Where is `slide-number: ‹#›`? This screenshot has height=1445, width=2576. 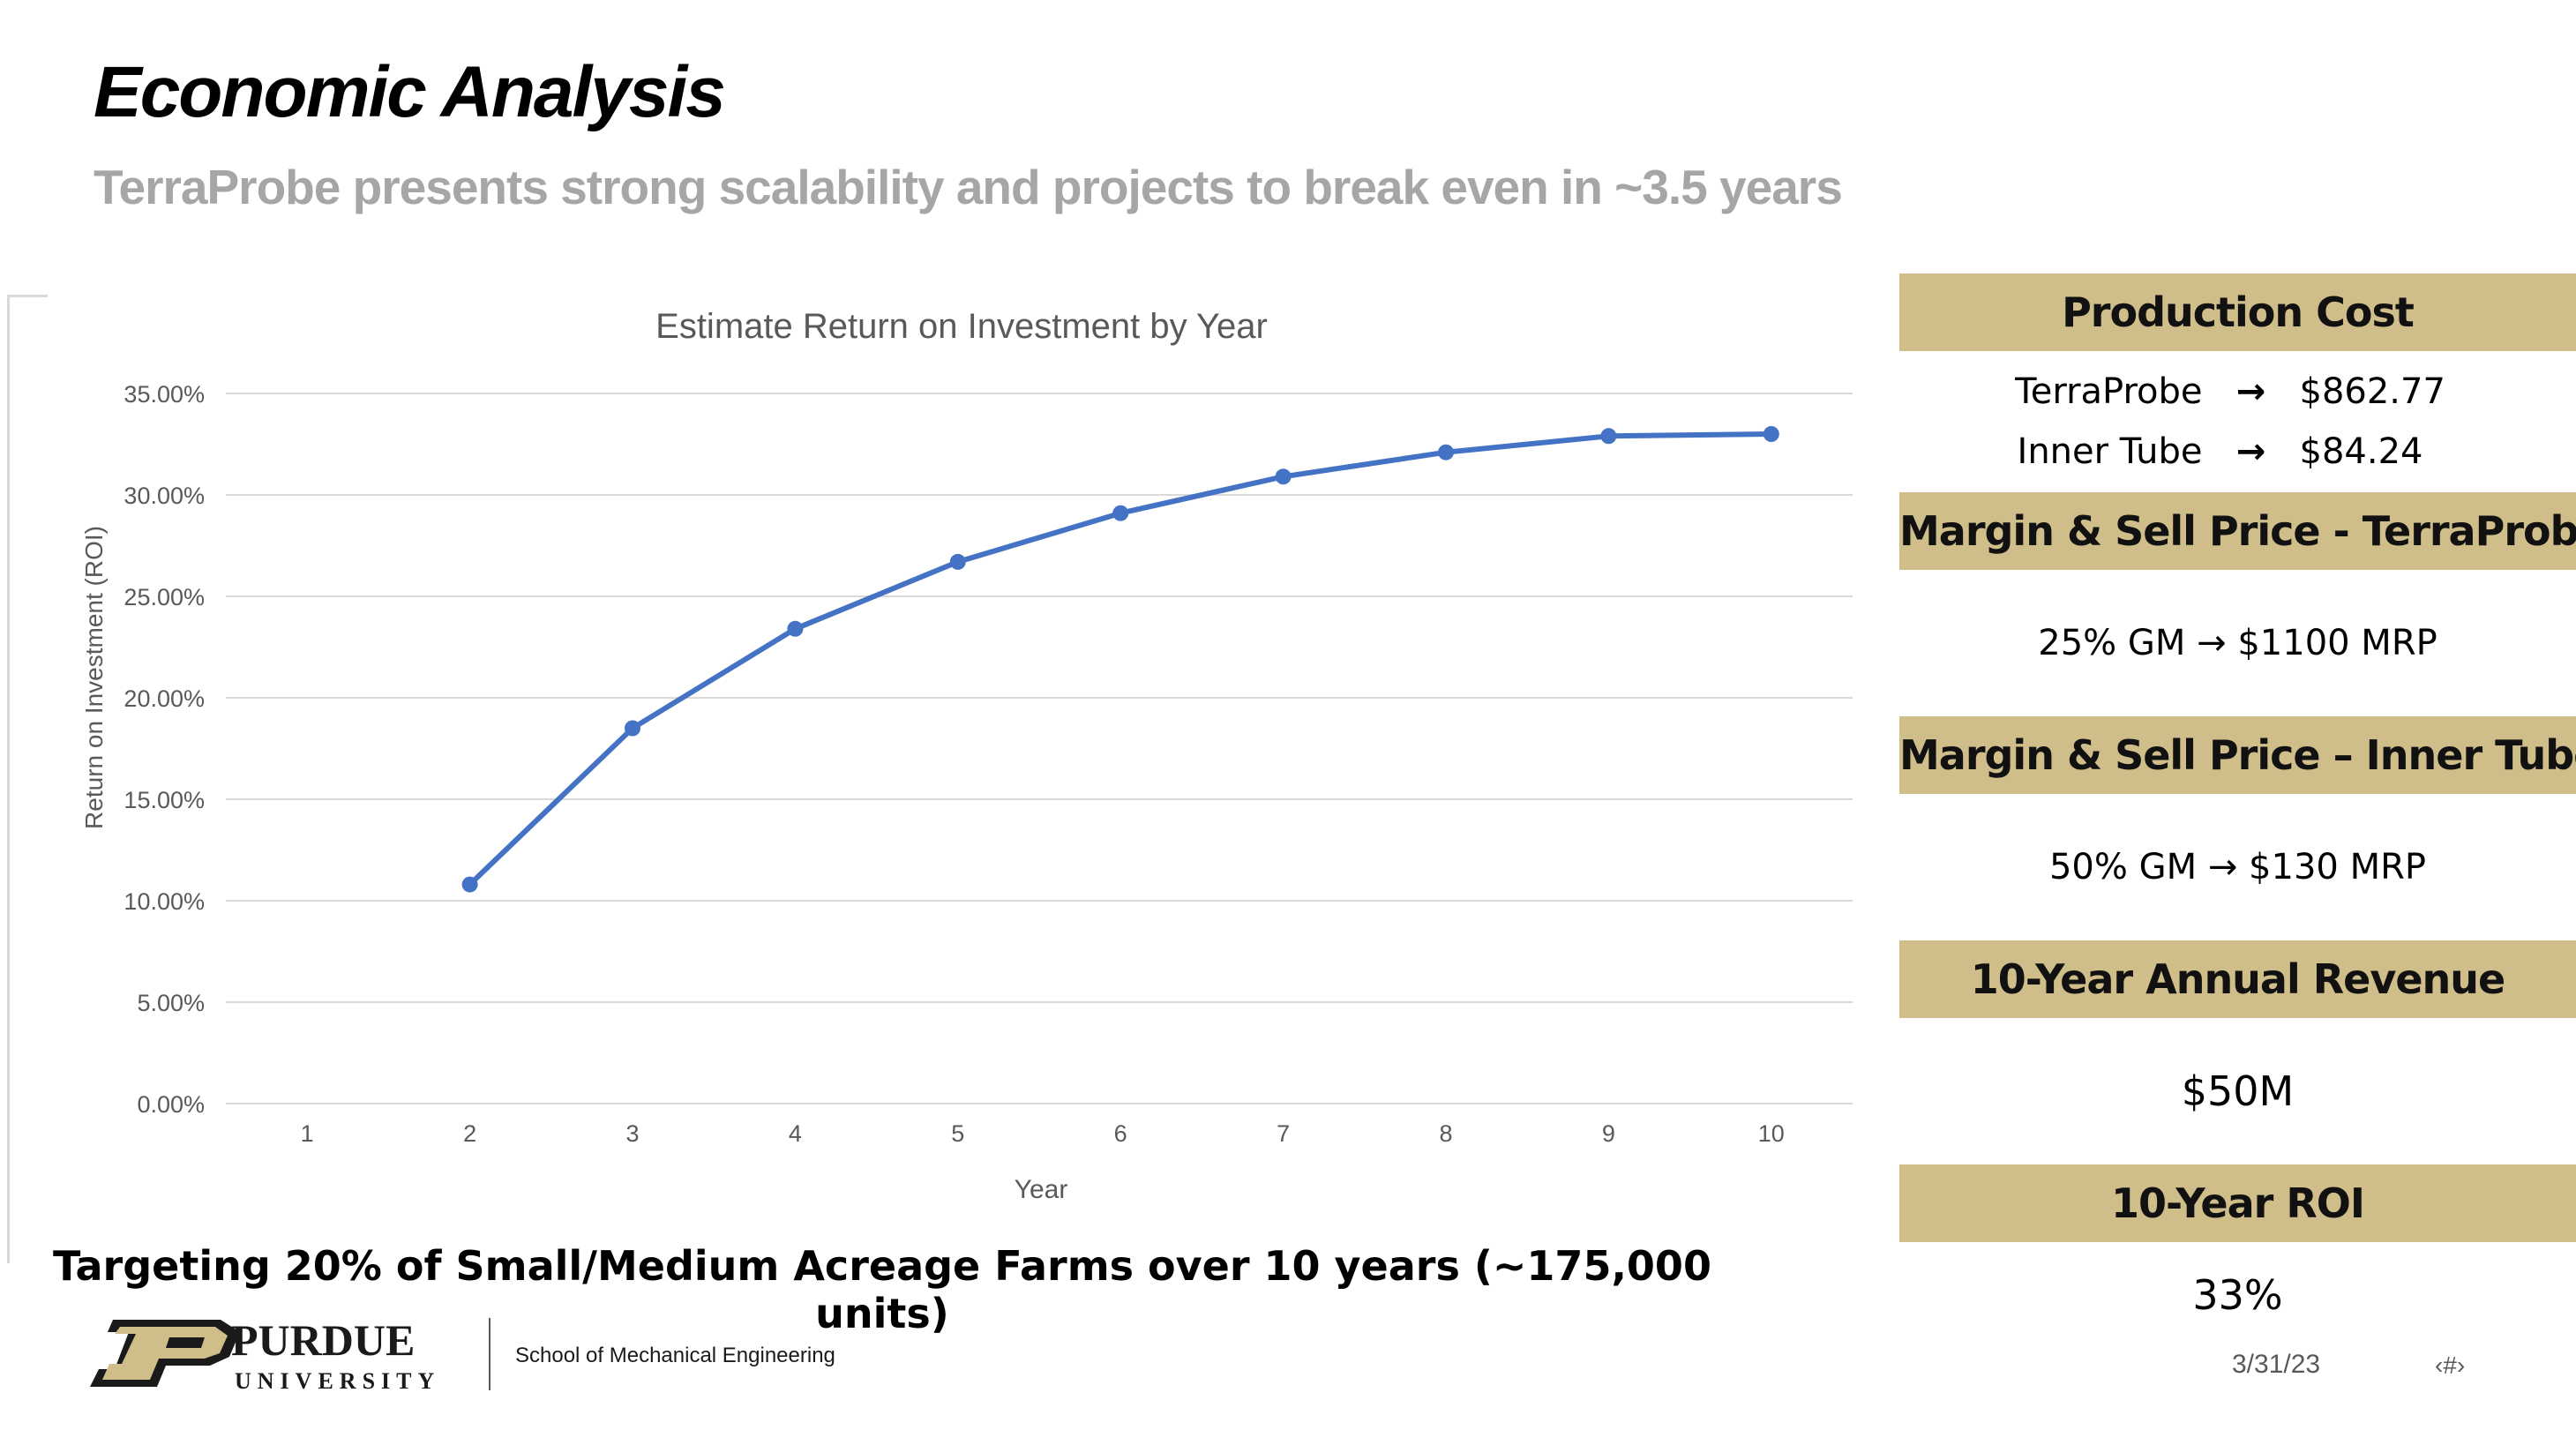
slide-number: ‹#› is located at coordinates (2451, 1365).